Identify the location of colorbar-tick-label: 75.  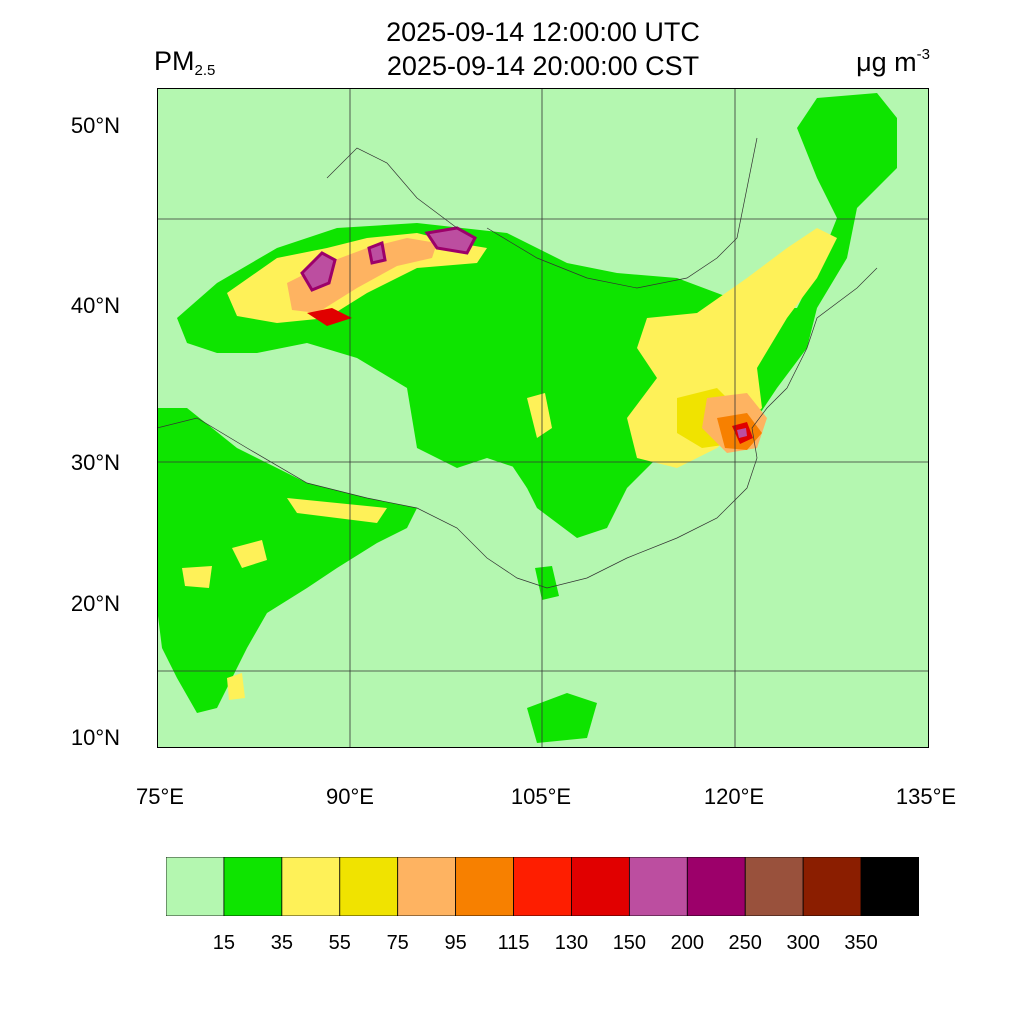
(397, 943).